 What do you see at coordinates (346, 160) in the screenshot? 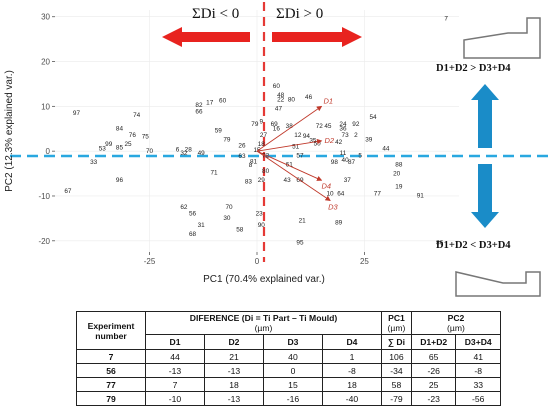
I see `score-point-label: 40` at bounding box center [346, 160].